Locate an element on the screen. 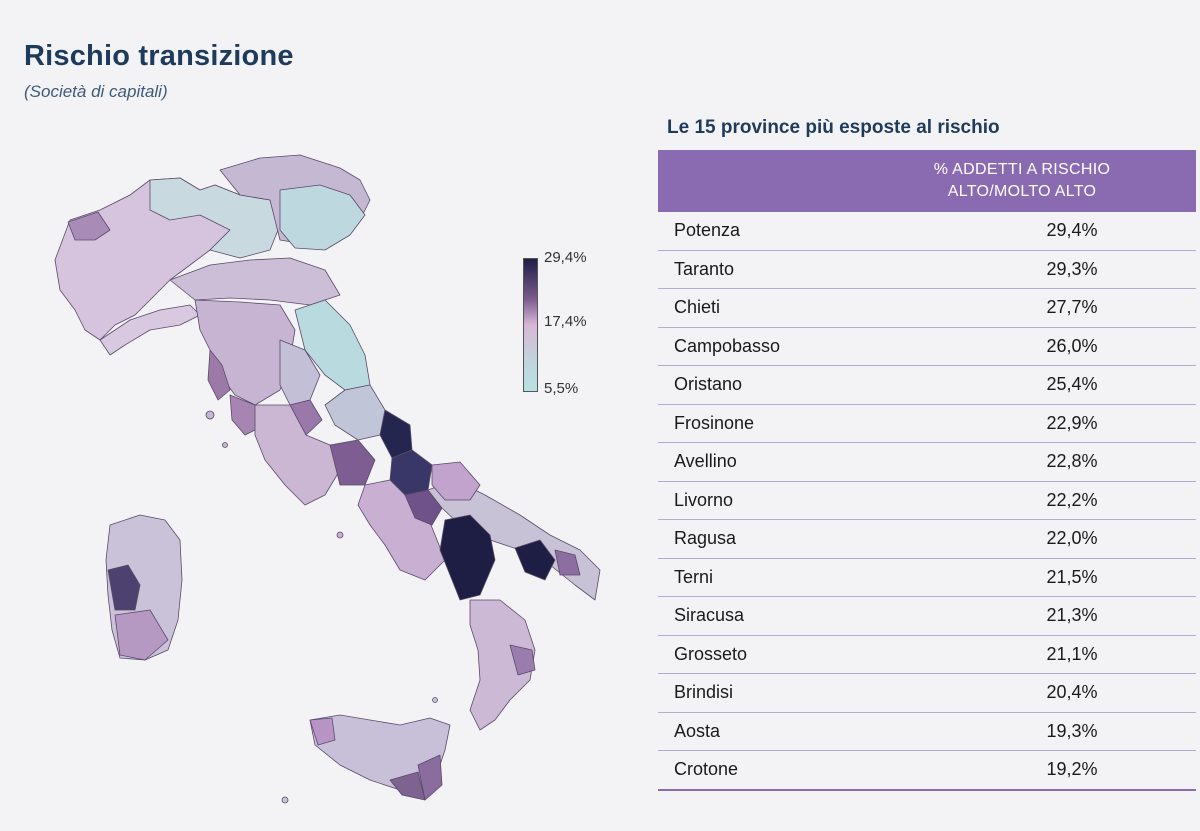  table-row: Taranto 29,3% is located at coordinates (927, 269).